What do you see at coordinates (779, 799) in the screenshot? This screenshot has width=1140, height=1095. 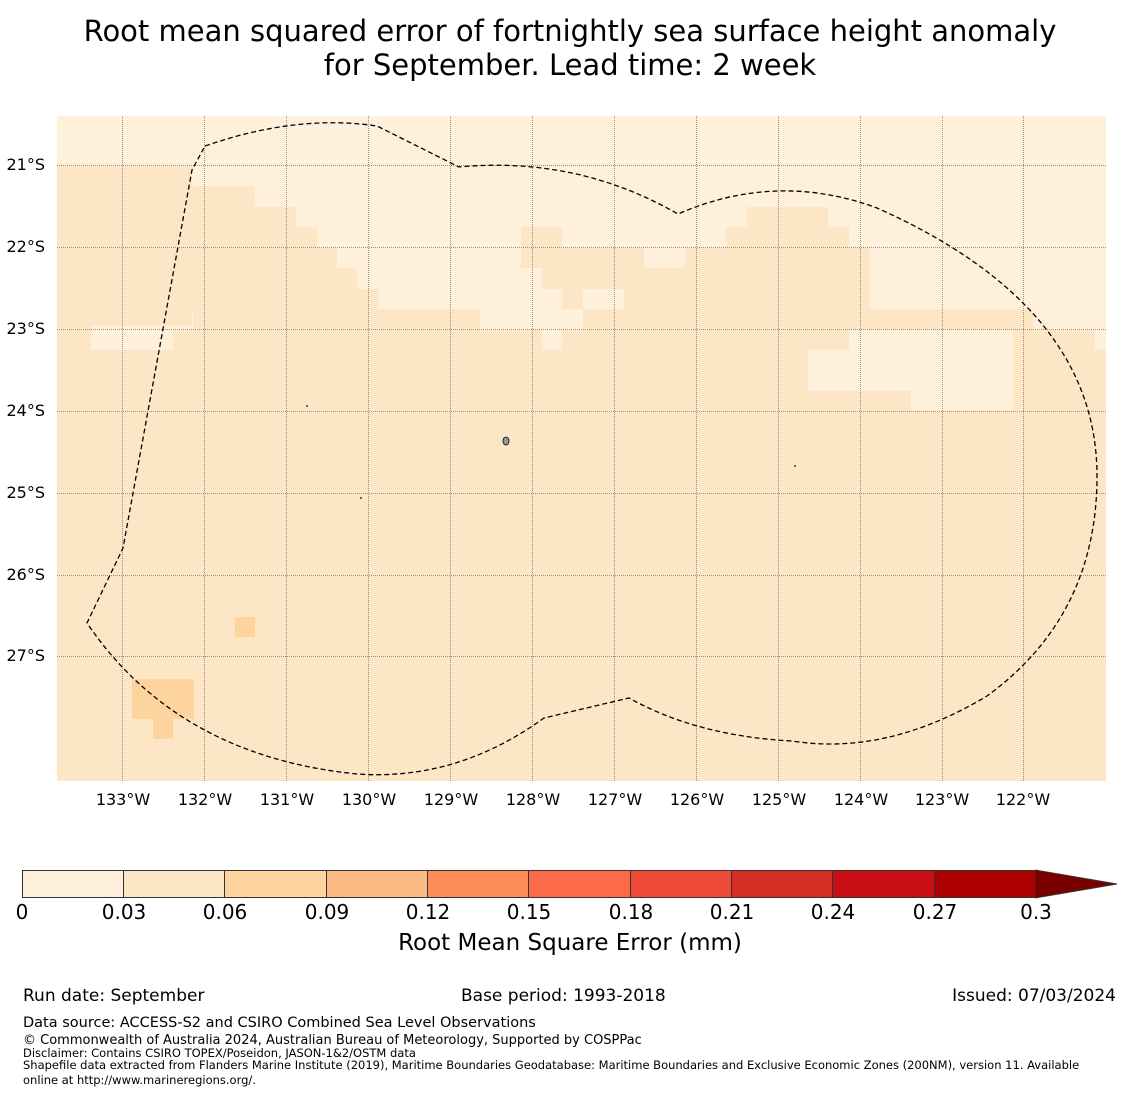 I see `lon-label: 125°W` at bounding box center [779, 799].